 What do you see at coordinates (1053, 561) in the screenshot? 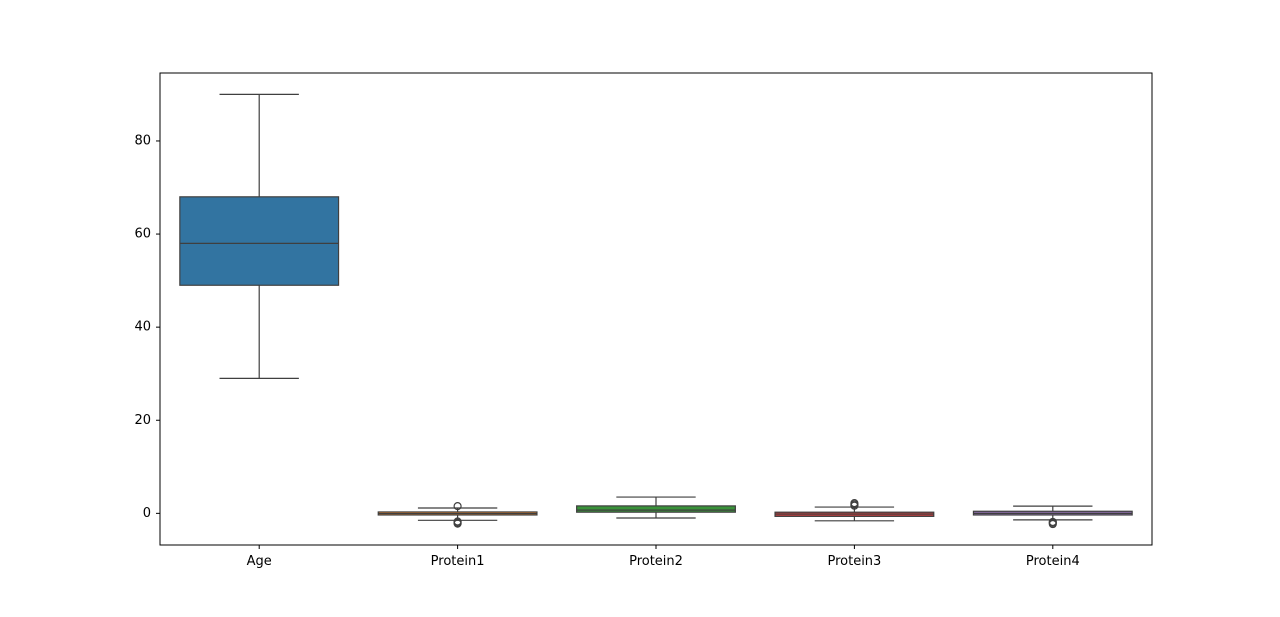
I see `x-tick-label: Protein4` at bounding box center [1053, 561].